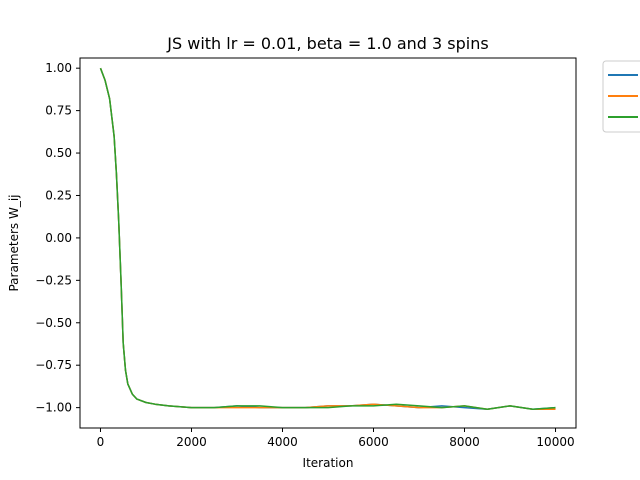 The width and height of the screenshot is (640, 480). What do you see at coordinates (58, 111) in the screenshot?
I see `y-tick-label: 0.75` at bounding box center [58, 111].